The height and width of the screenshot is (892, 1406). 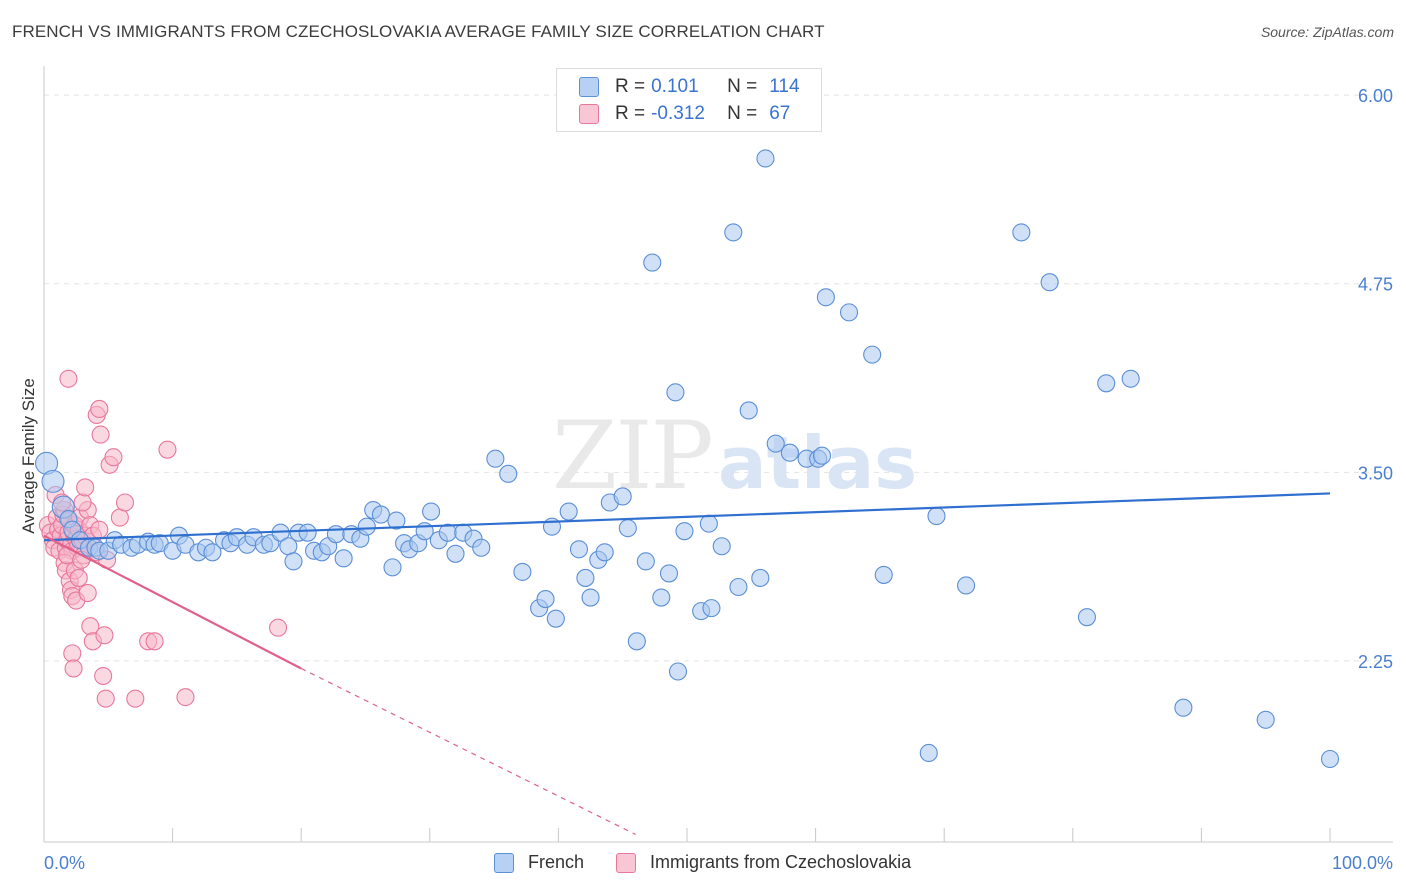 I want to click on legend-label-french: French, so click(x=556, y=862).